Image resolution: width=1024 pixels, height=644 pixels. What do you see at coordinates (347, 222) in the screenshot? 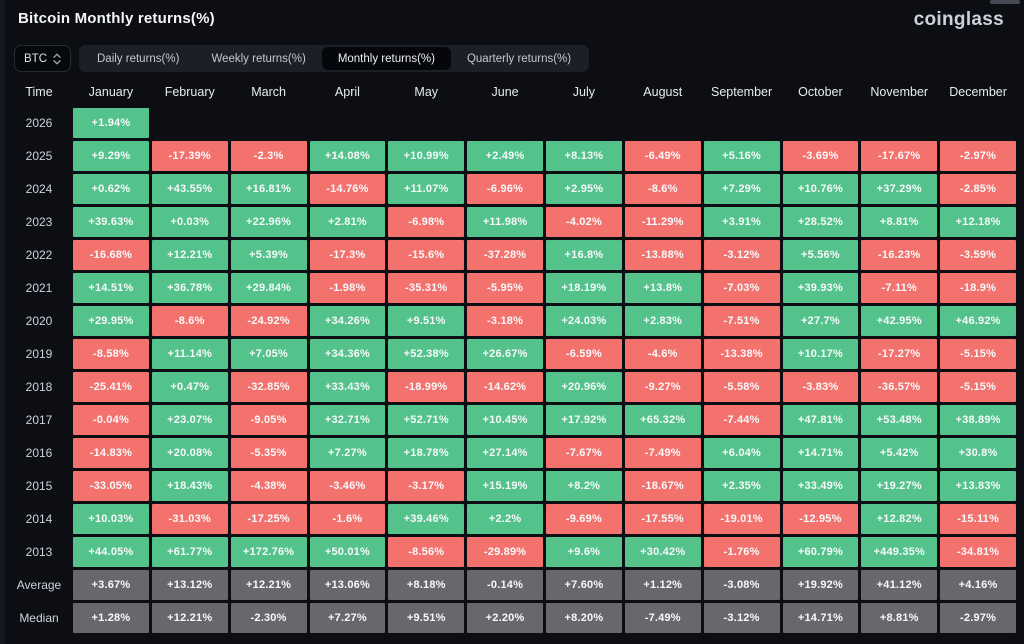
I see `return-cell: +2.81%` at bounding box center [347, 222].